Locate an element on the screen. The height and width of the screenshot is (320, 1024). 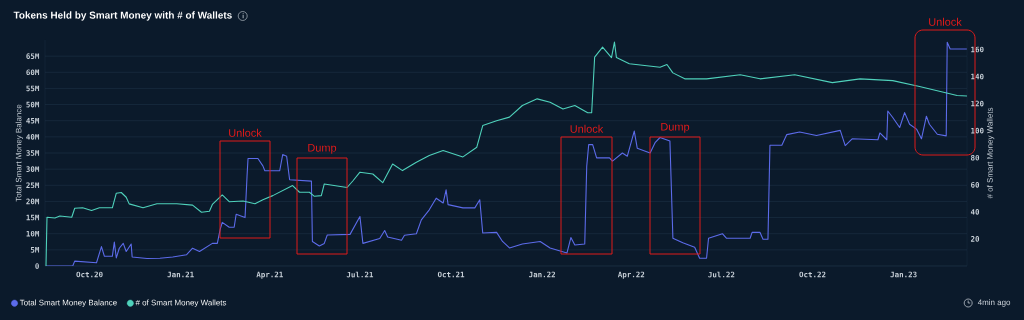
chart-title: Tokens Held by Smart Money with # of Wallets is located at coordinates (122, 16).